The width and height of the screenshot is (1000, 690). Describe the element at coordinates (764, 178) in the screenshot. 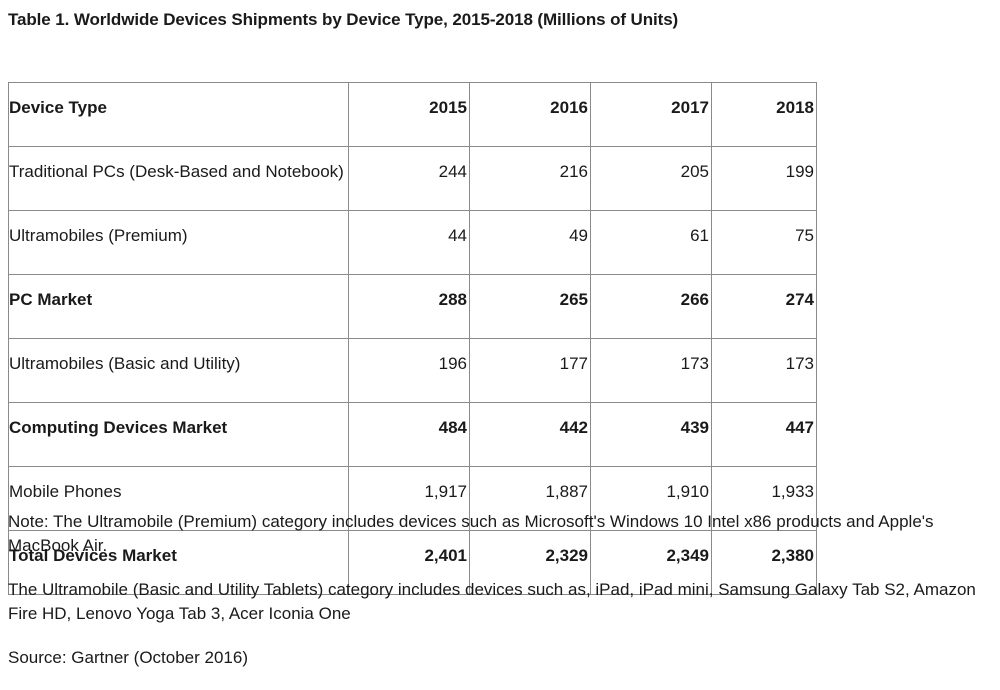

I see `cell-2018: 199` at that location.